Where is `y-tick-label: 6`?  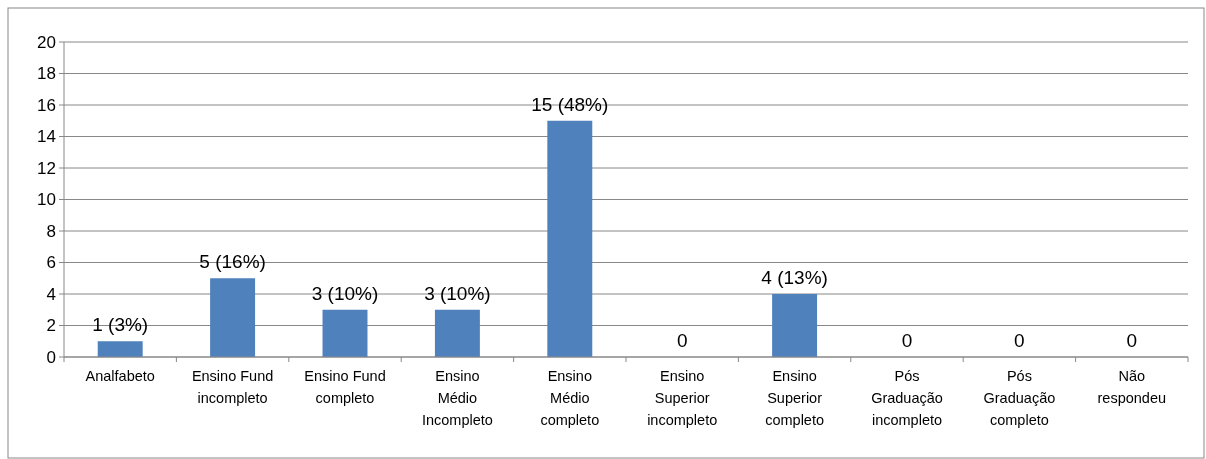
y-tick-label: 6 is located at coordinates (51, 263).